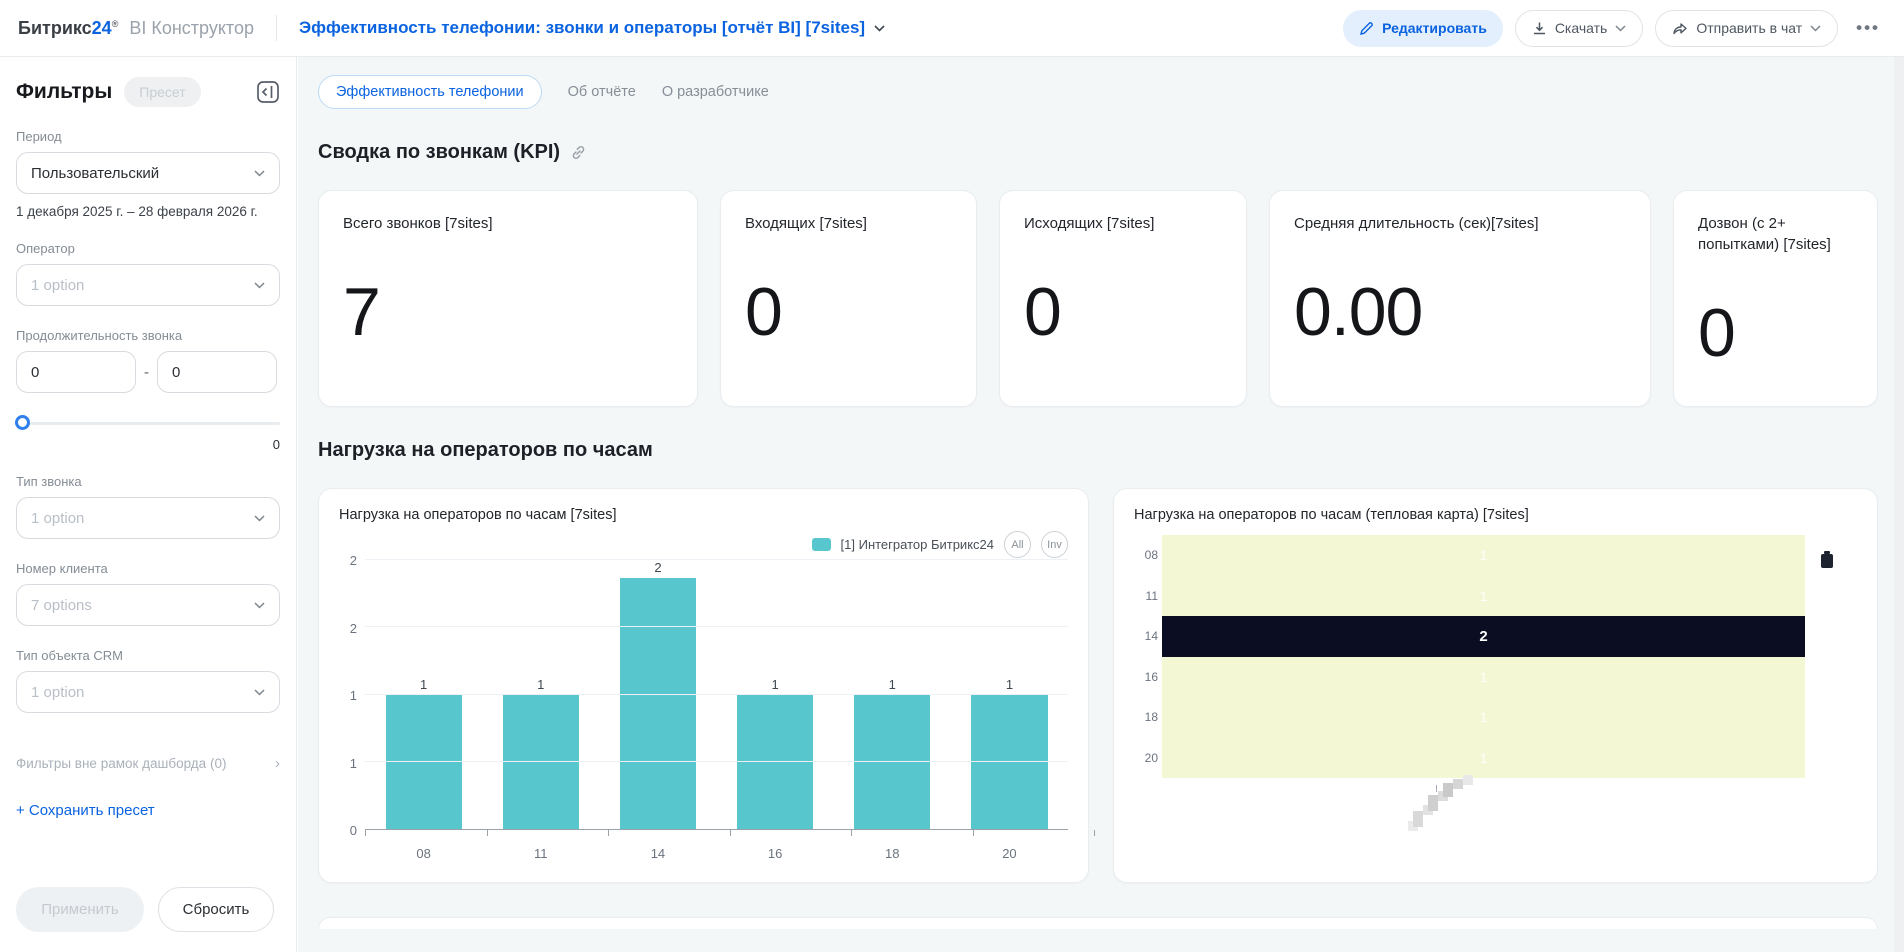 Image resolution: width=1904 pixels, height=952 pixels. What do you see at coordinates (353, 763) in the screenshot?
I see `y-axis-tick-label: 1` at bounding box center [353, 763].